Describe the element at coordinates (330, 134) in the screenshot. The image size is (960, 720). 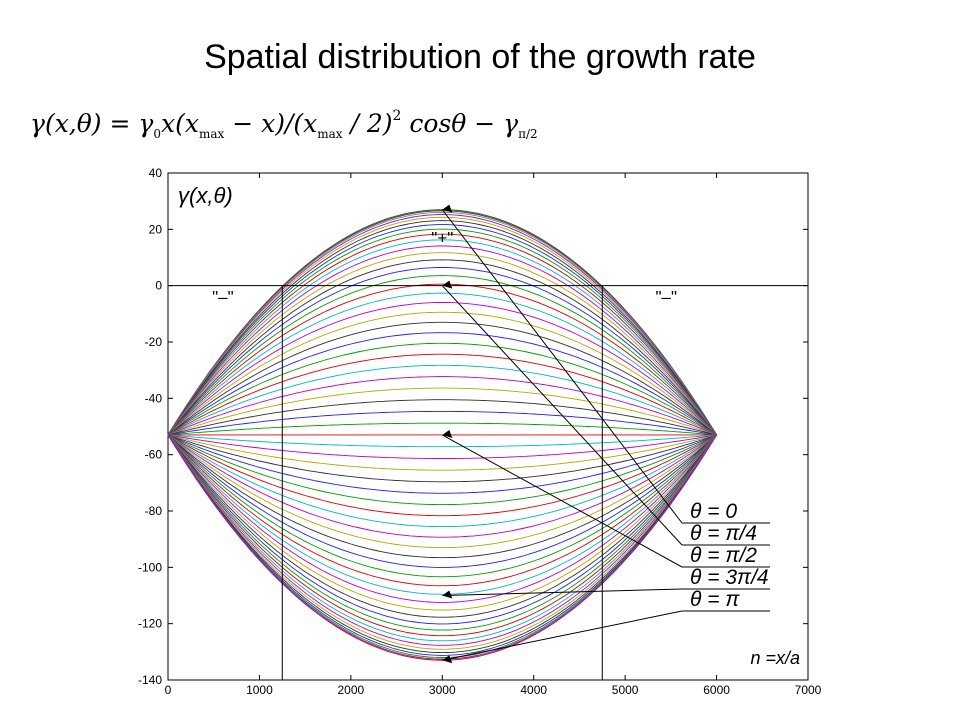
I see `formula-xmax-sub-2: max` at that location.